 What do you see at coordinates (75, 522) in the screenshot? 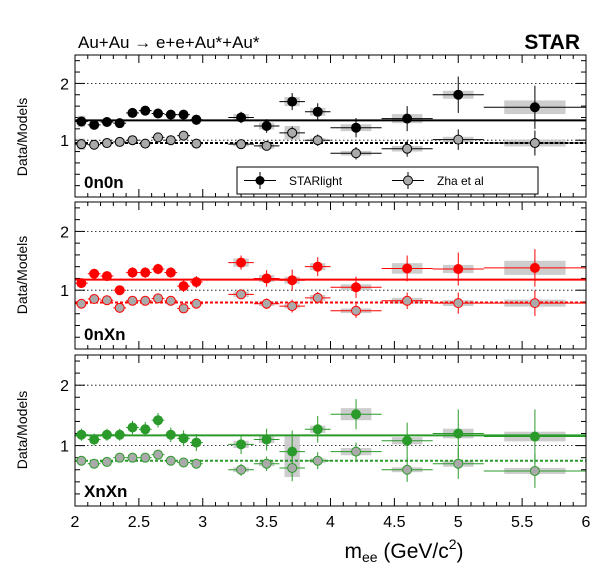
I see `xtick-label: 2` at bounding box center [75, 522].